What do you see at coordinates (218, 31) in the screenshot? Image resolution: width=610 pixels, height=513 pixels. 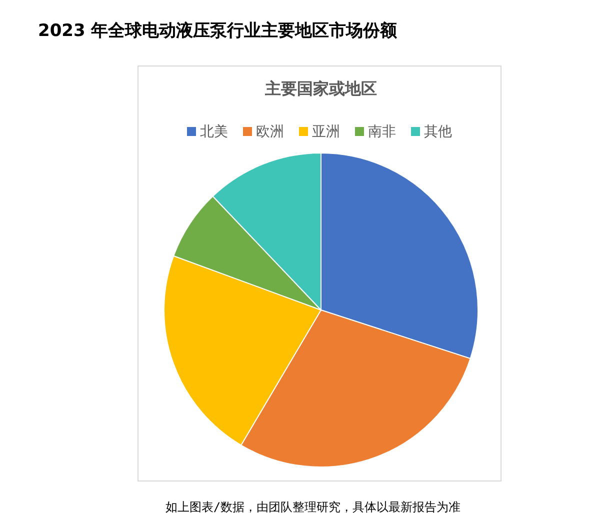 I see `chart-title: 2023 年全球电动液压泵行业主要地区市场份额` at bounding box center [218, 31].